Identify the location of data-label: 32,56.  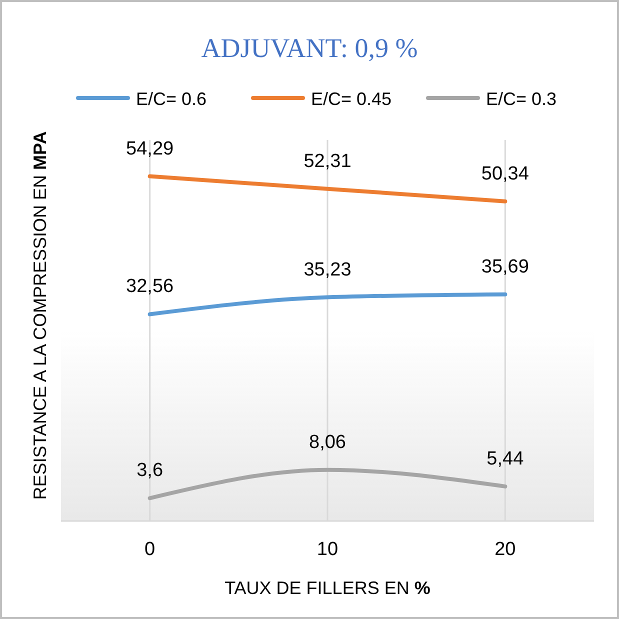
(150, 287).